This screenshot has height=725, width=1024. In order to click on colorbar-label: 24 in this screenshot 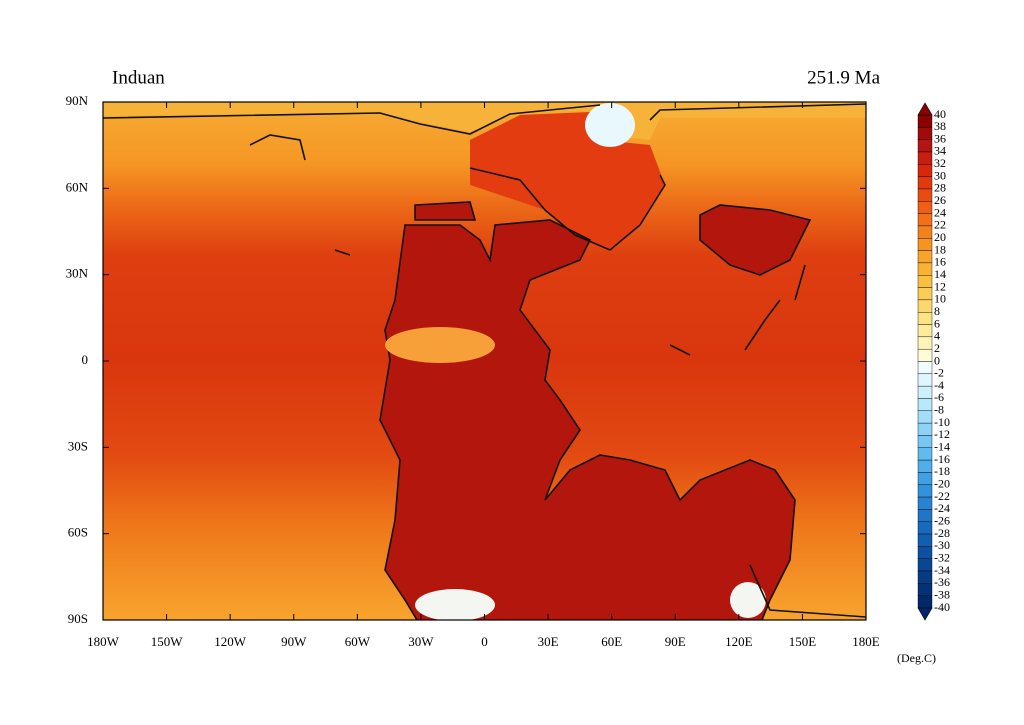, I will do `click(940, 212)`.